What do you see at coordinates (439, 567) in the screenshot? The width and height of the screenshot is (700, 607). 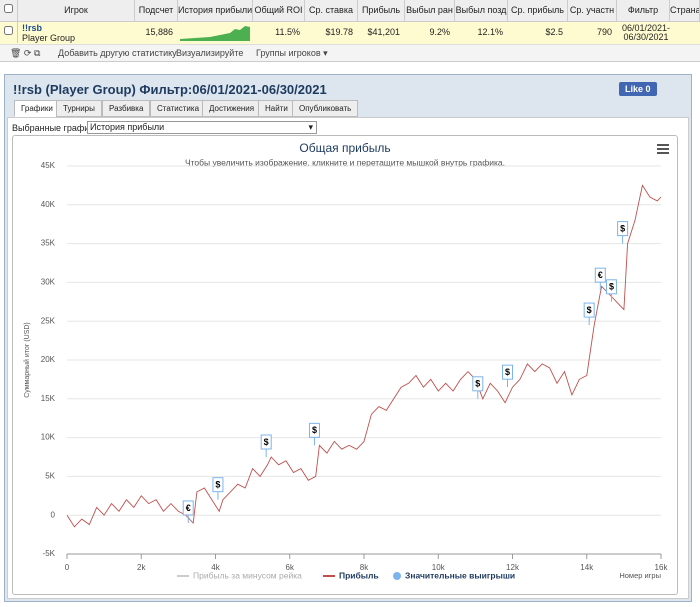 I see `x-tick-label: 10k` at bounding box center [439, 567].